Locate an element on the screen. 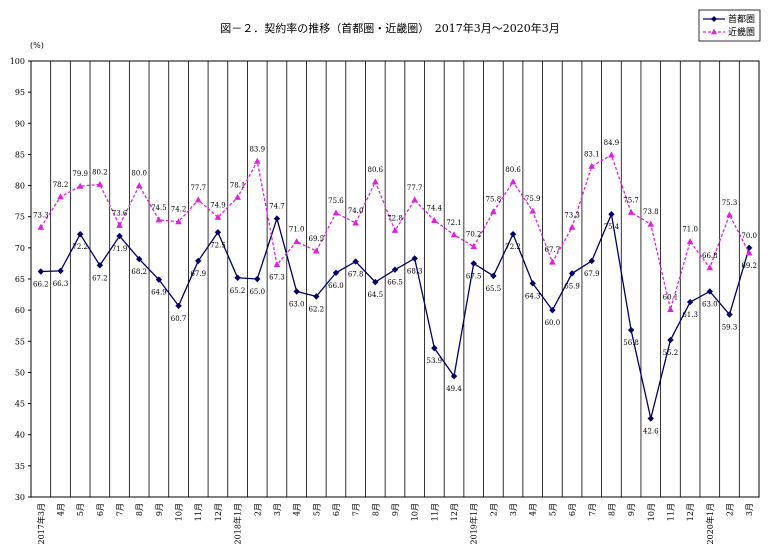  data-label: 75.7 is located at coordinates (631, 200).